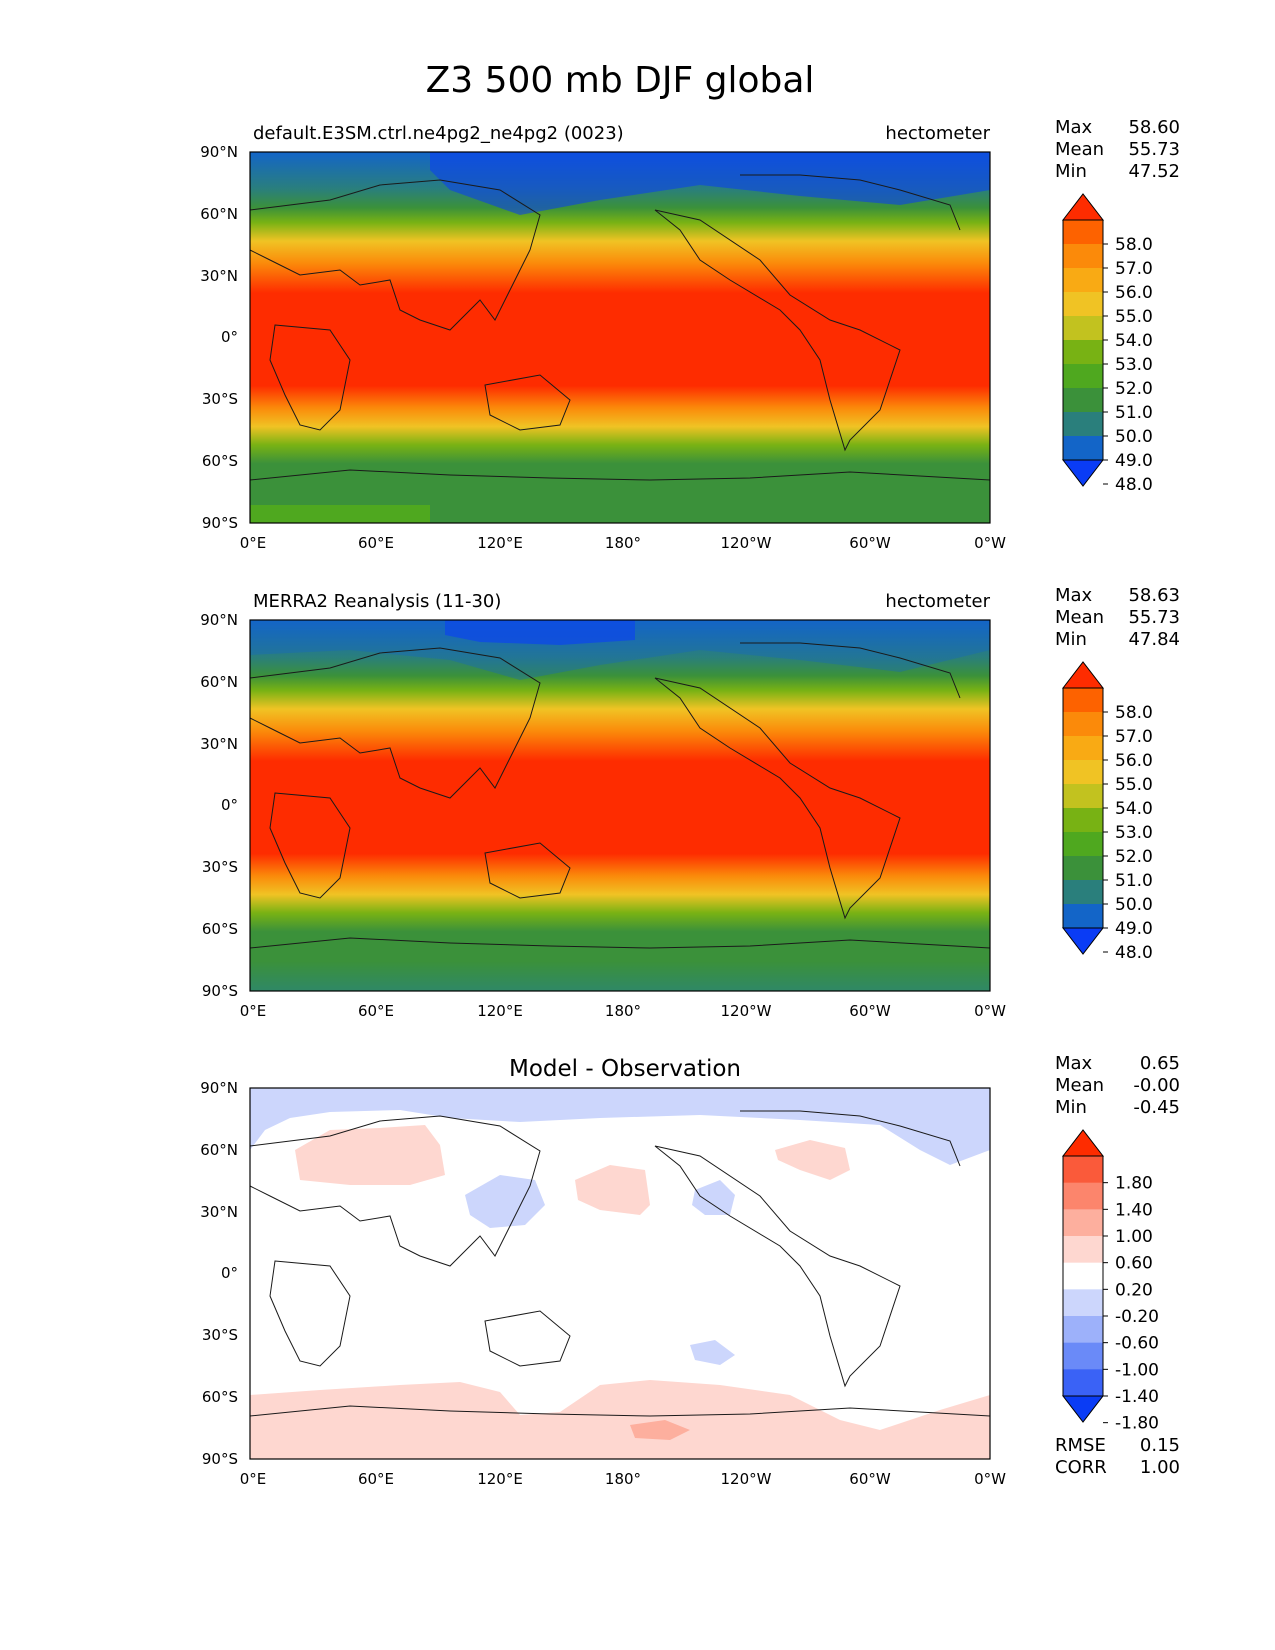 The height and width of the screenshot is (1650, 1275). What do you see at coordinates (1134, 437) in the screenshot?
I see `model-colorbar-tick-label: 50.0` at bounding box center [1134, 437].